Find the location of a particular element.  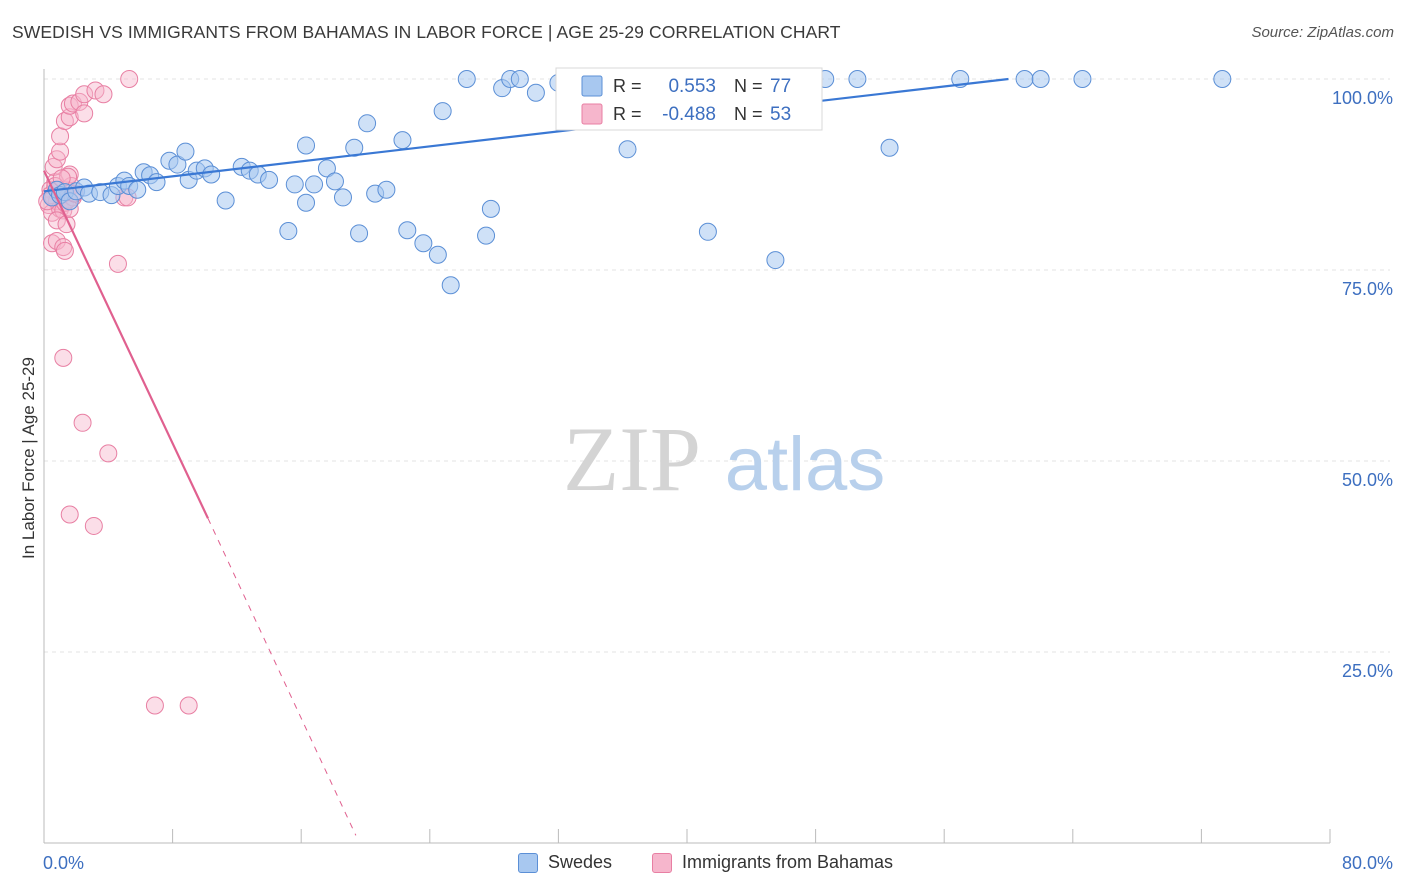

legend-r-label-swedes: R = is located at coordinates (627, 86).